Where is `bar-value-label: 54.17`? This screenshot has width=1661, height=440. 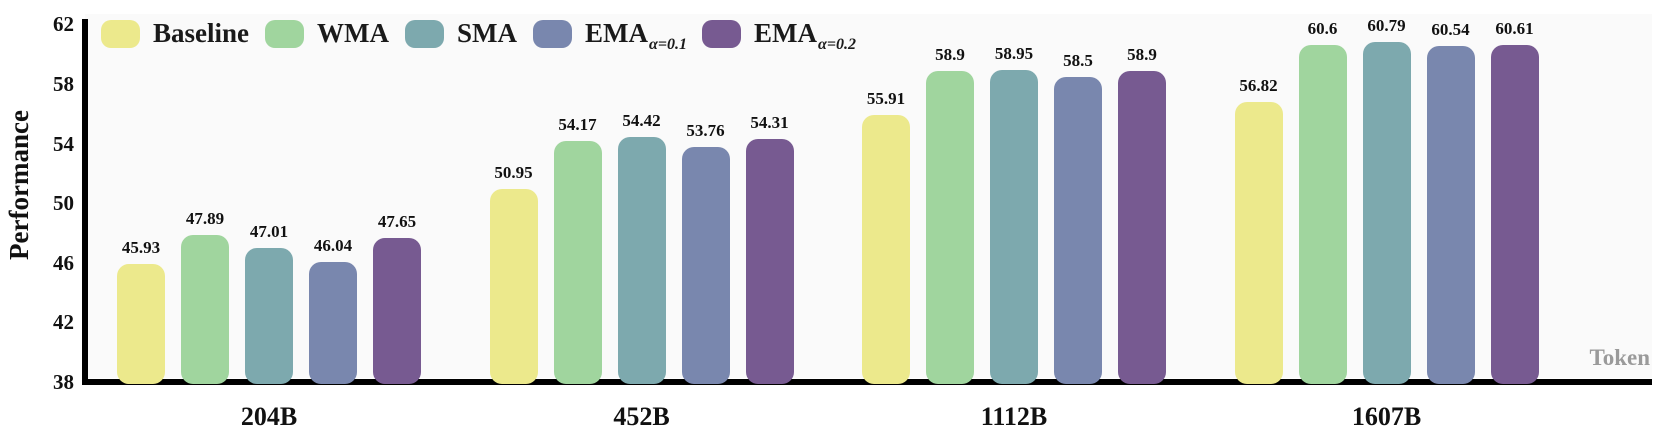 bar-value-label: 54.17 is located at coordinates (577, 125).